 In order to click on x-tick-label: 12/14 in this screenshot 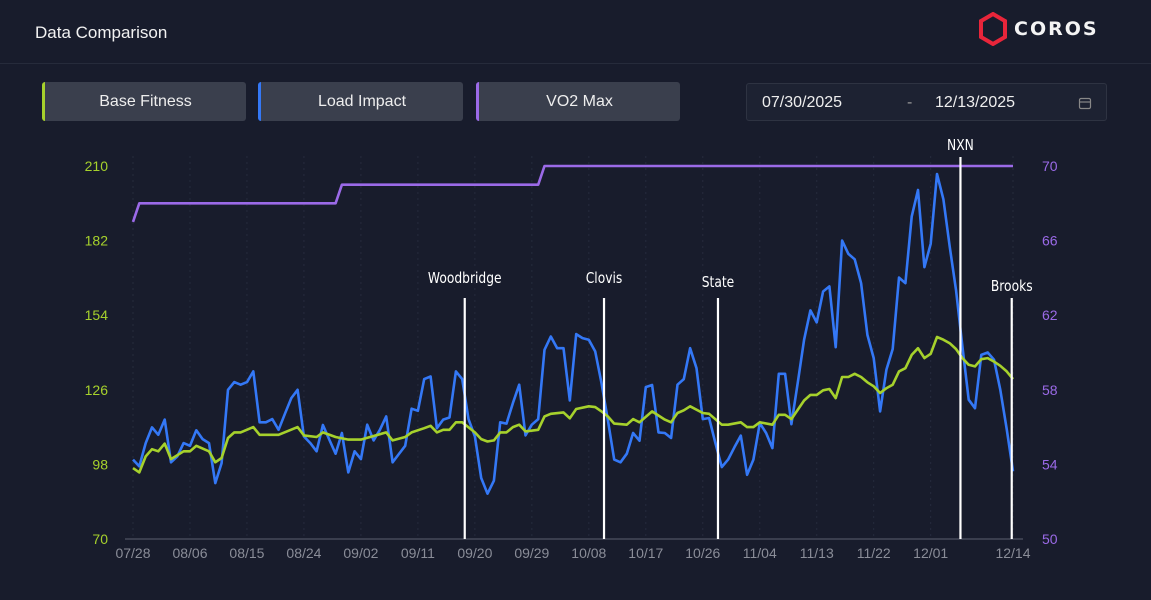, I will do `click(1012, 553)`.